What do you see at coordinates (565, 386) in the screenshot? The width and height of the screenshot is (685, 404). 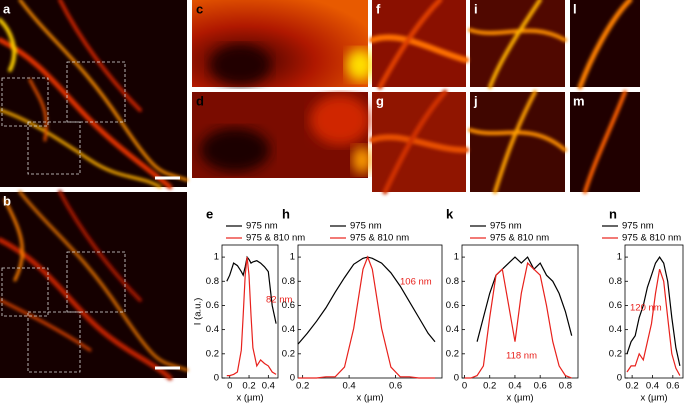 I see `x-tick-label: 0.8` at bounding box center [565, 386].